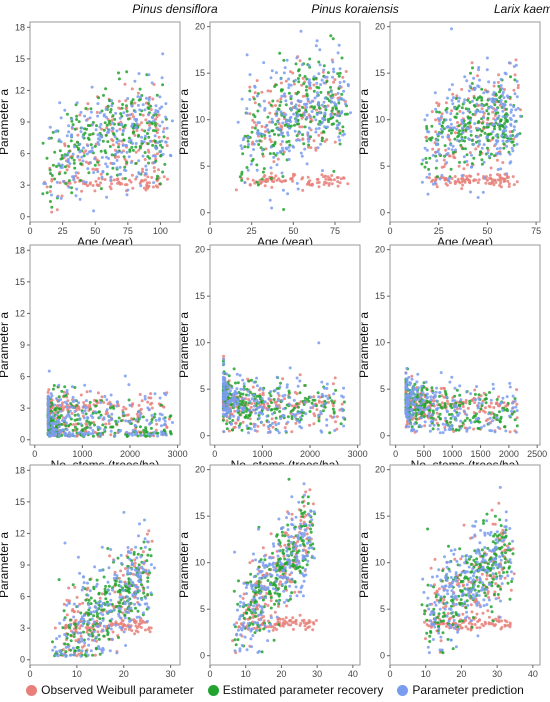 The height and width of the screenshot is (702, 550). I want to click on x-tick-label: 0, so click(214, 454).